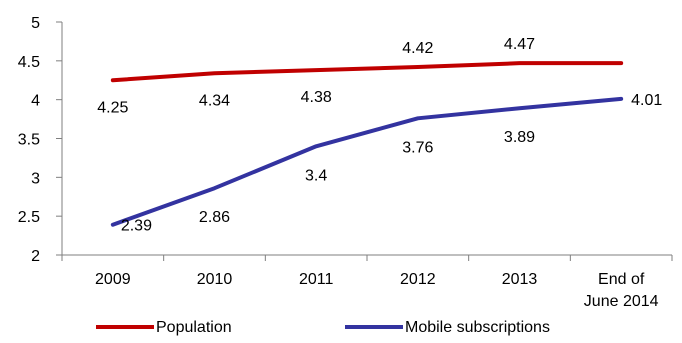 This screenshot has height=343, width=682. What do you see at coordinates (646, 100) in the screenshot?
I see `mobile-subscriptions-data-label: 4.01` at bounding box center [646, 100].